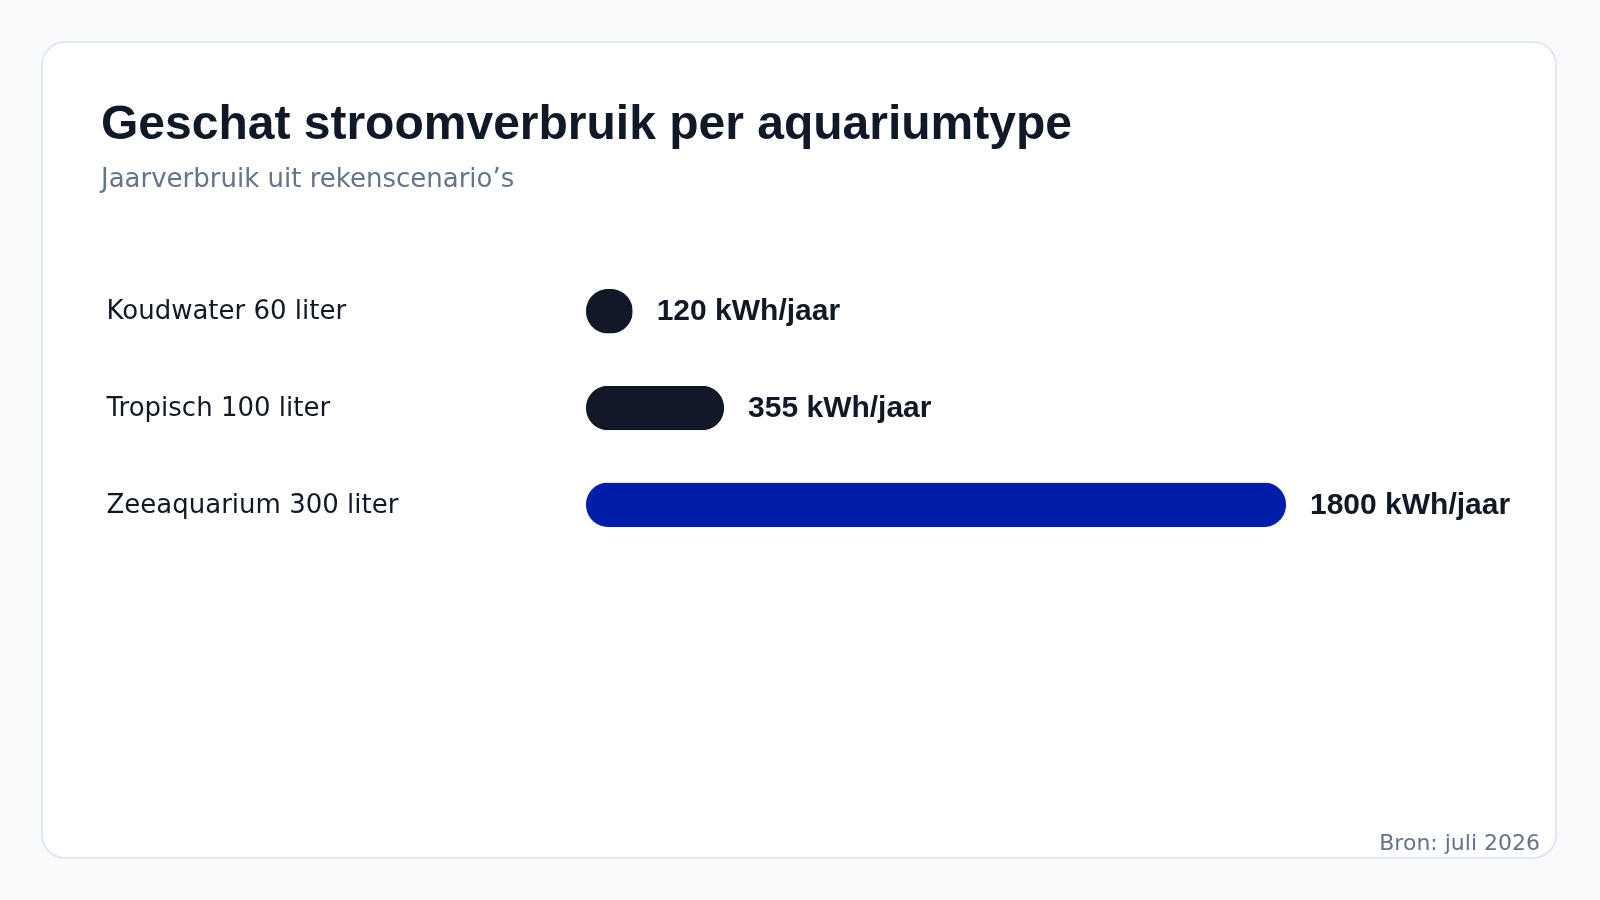 The image size is (1600, 900). Describe the element at coordinates (586, 122) in the screenshot. I see `chart-title: Geschat stroomverbruik per aquariumtype` at that location.